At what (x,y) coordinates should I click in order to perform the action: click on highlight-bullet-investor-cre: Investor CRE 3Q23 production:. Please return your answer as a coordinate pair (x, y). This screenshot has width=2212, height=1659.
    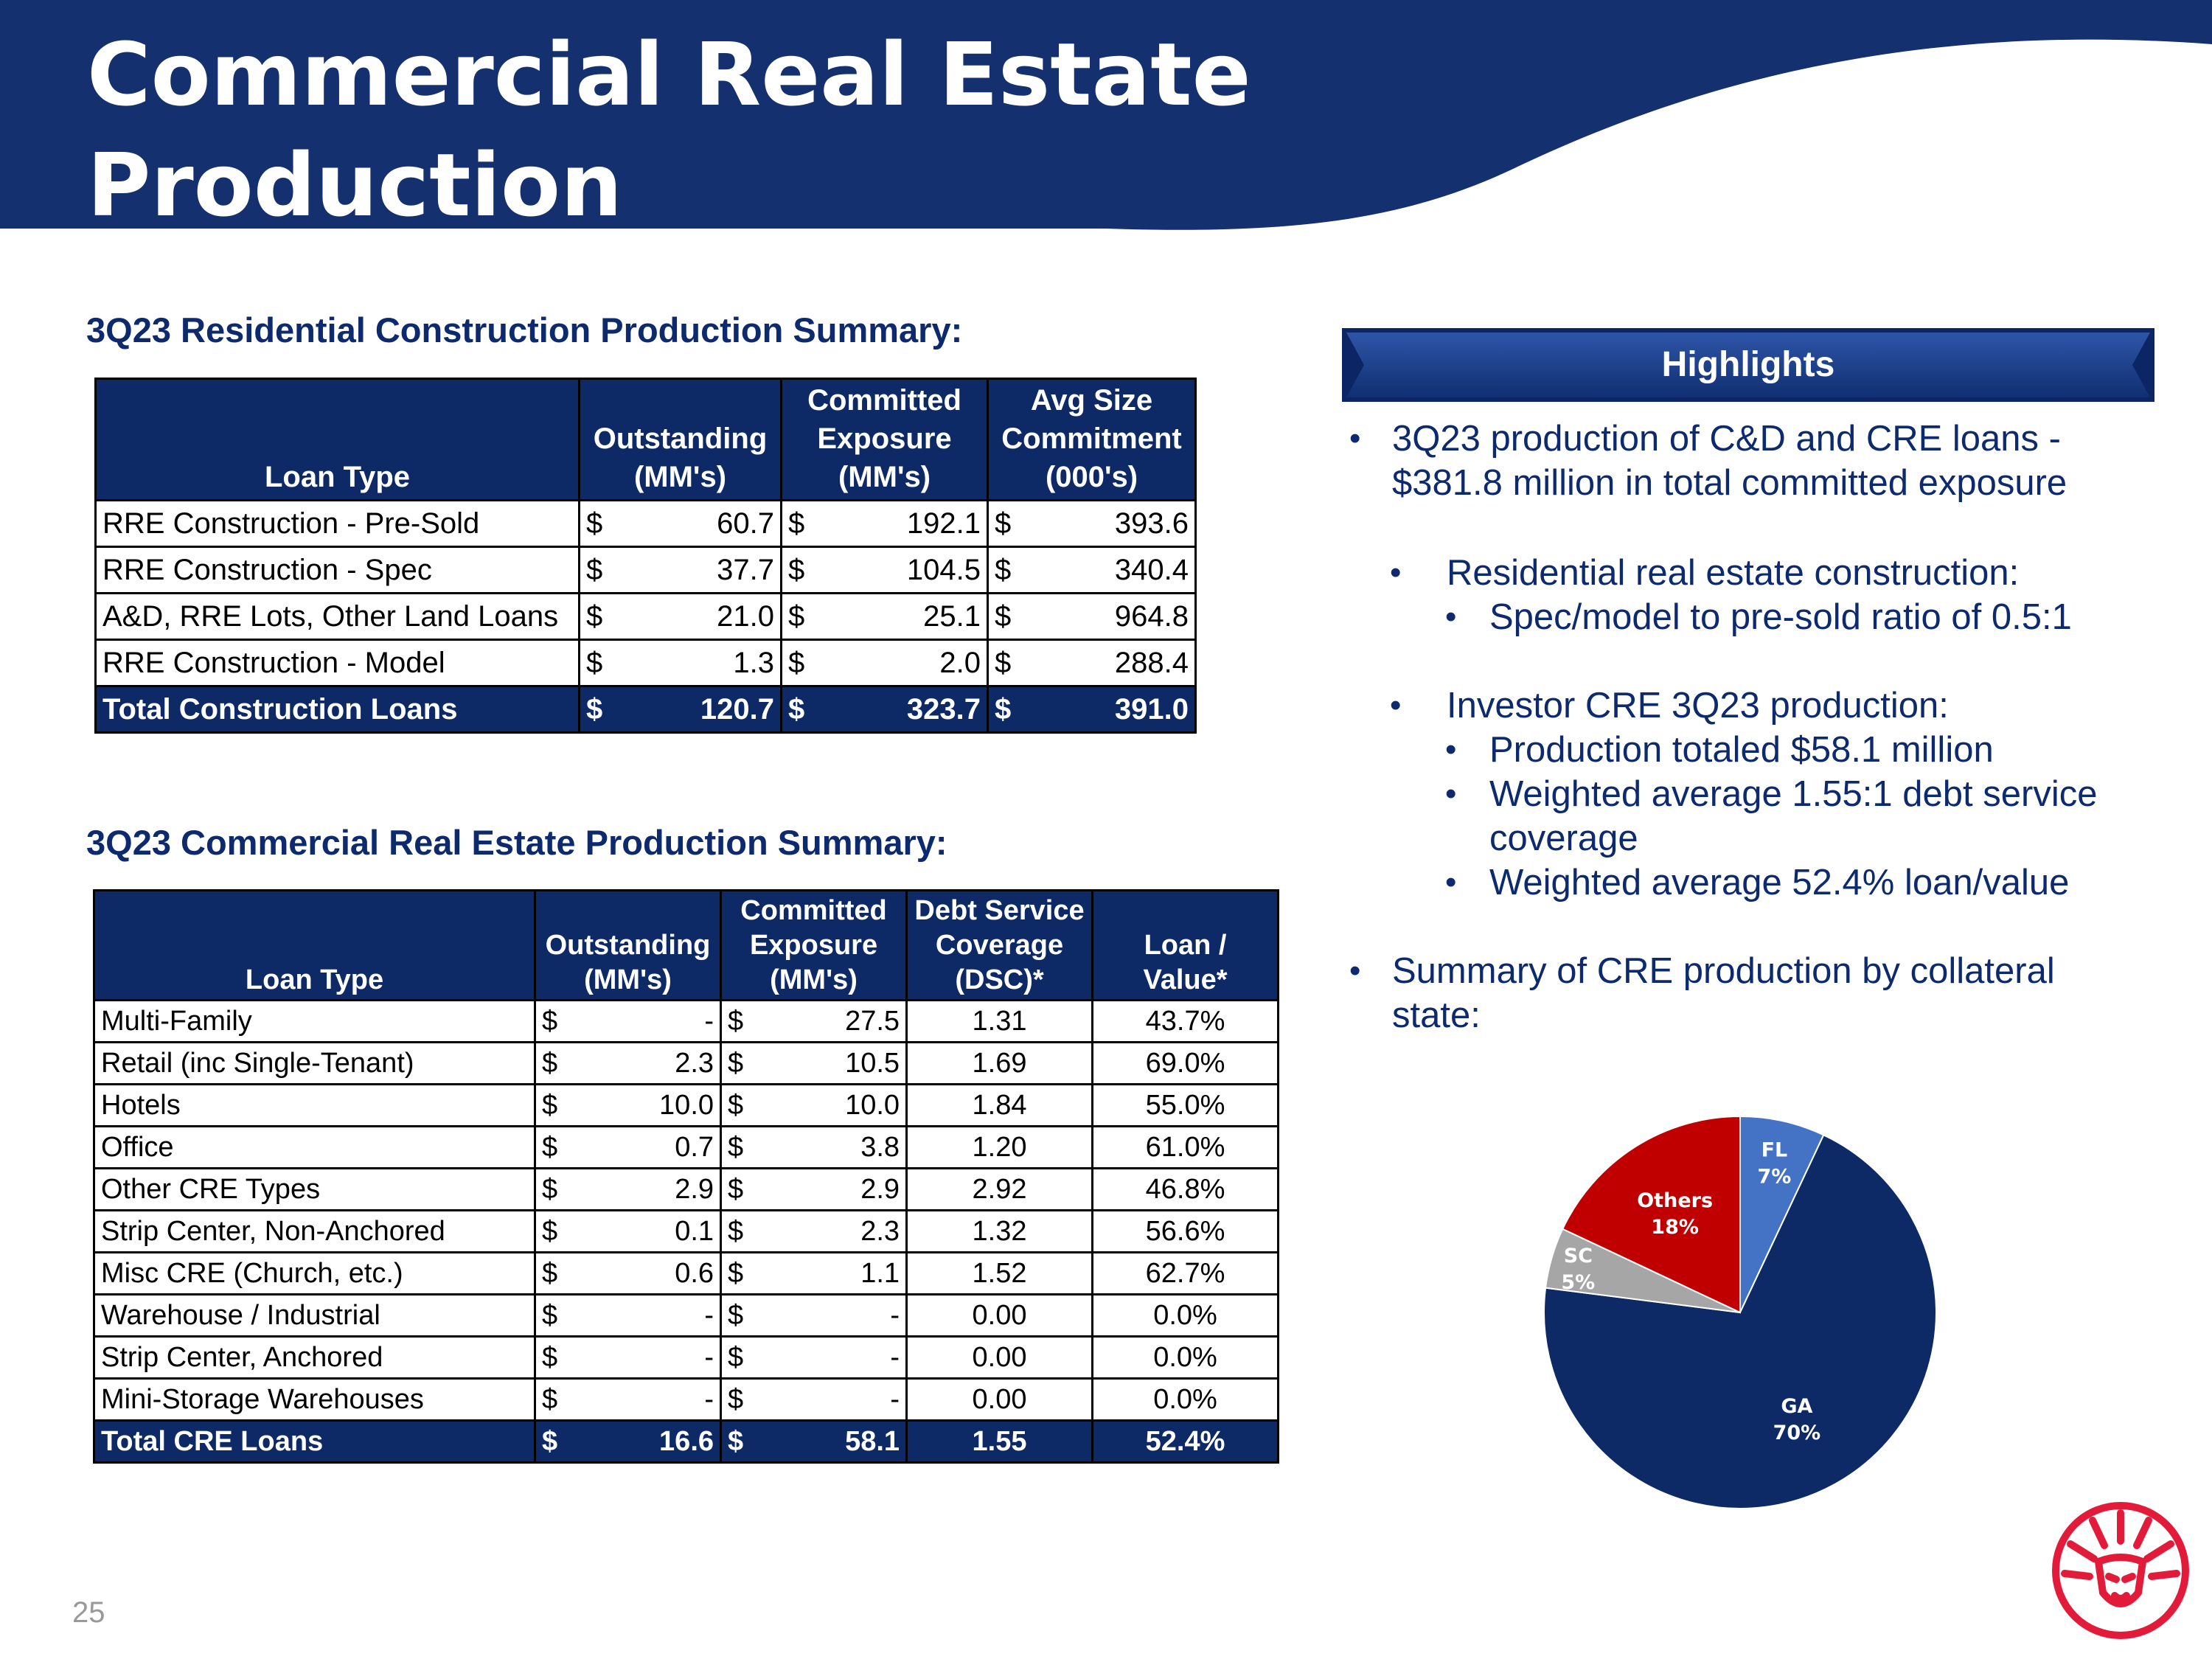
    Looking at the image, I should click on (1698, 706).